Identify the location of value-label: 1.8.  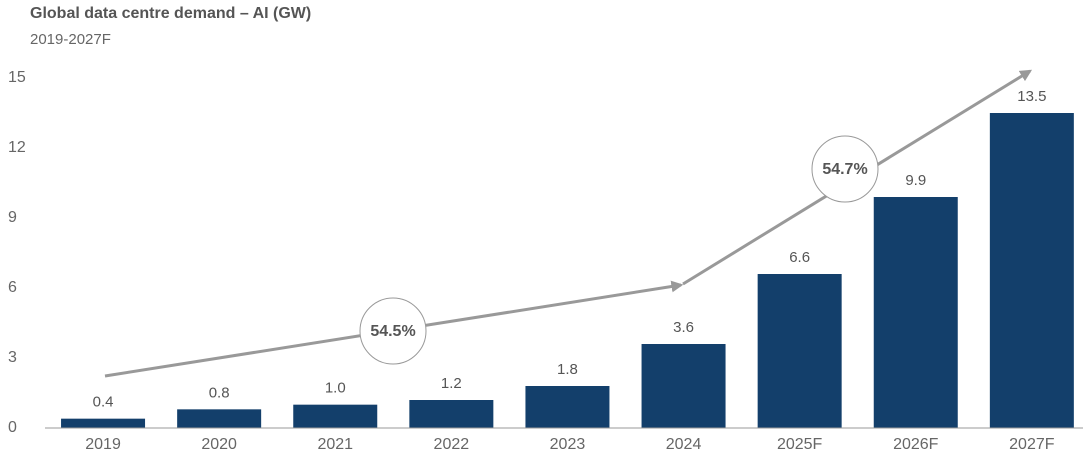
(567, 369).